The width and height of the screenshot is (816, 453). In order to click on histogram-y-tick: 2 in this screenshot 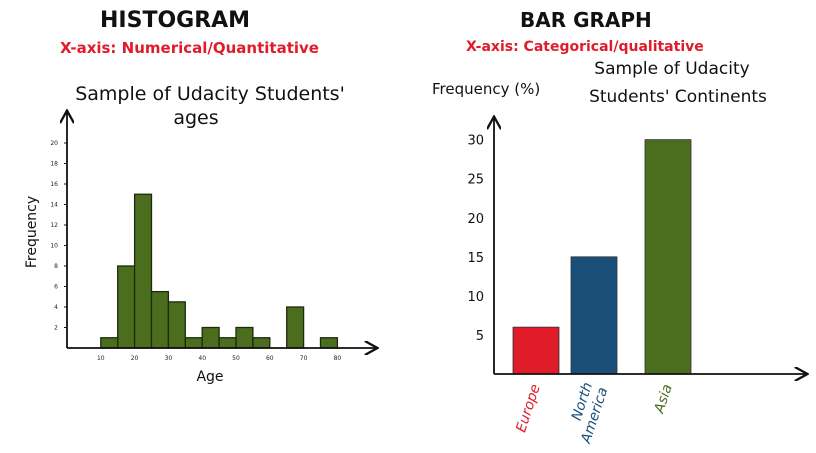, I will do `click(56, 328)`.